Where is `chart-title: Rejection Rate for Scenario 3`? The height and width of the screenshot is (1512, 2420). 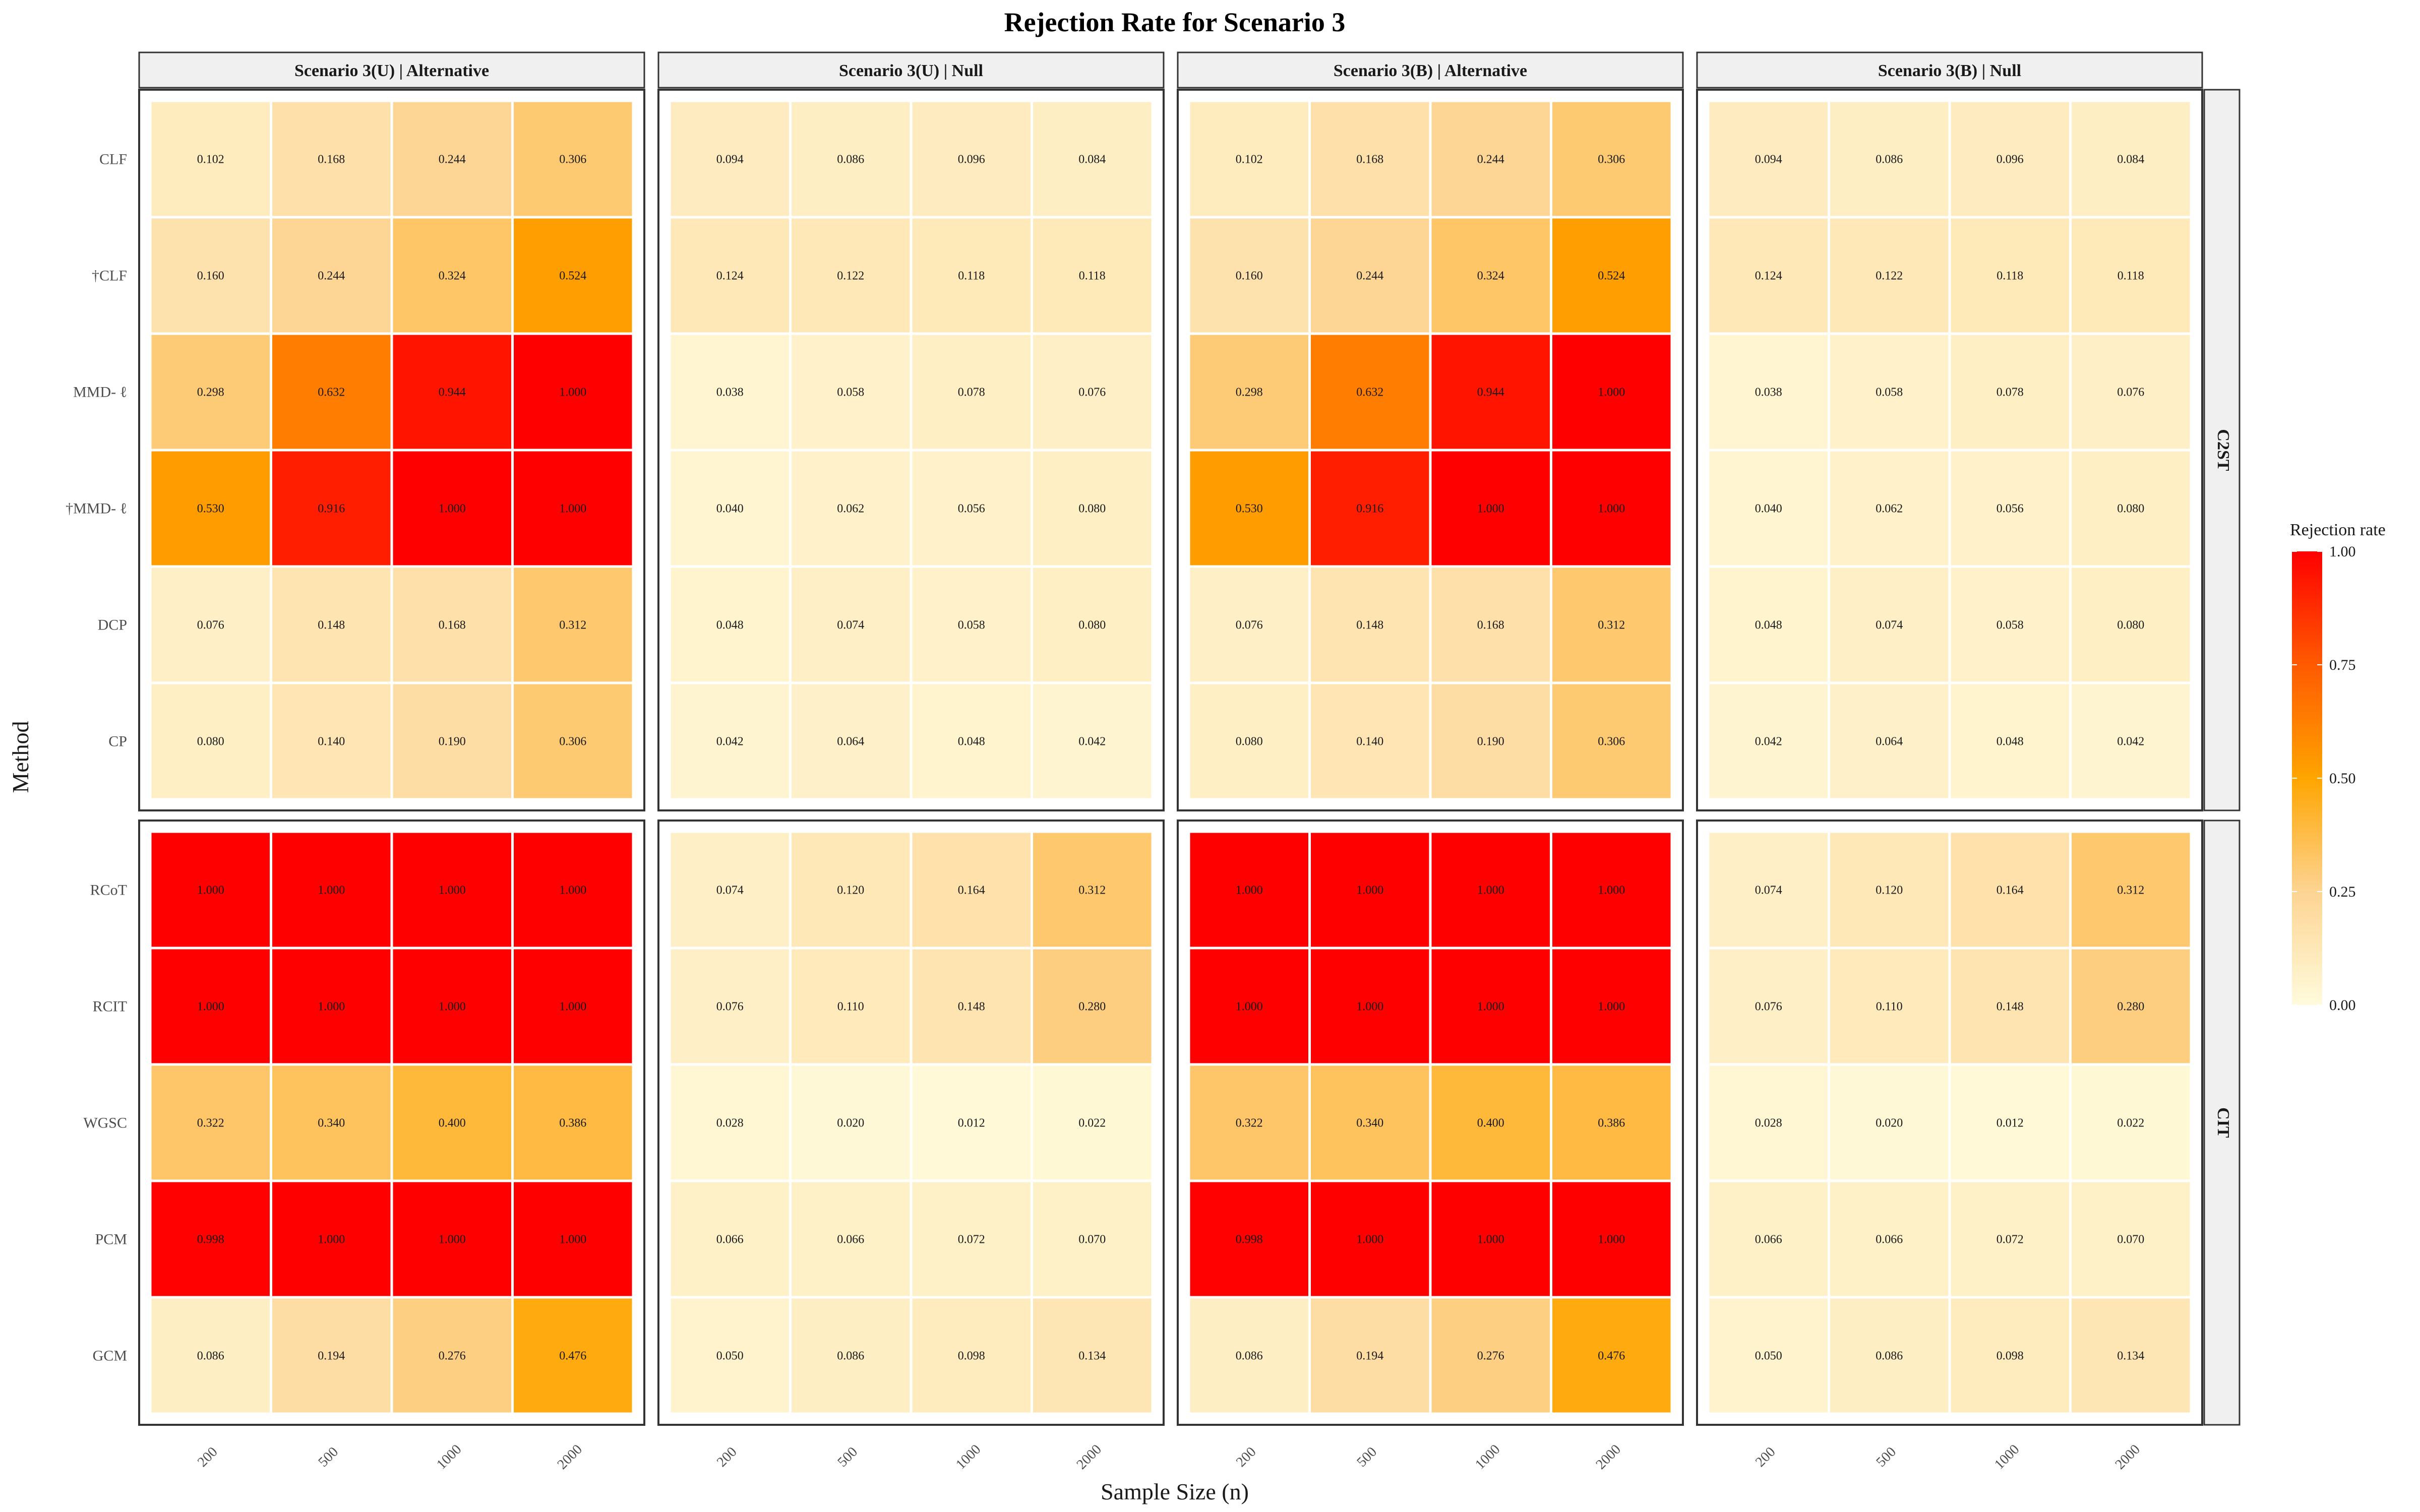 chart-title: Rejection Rate for Scenario 3 is located at coordinates (1175, 22).